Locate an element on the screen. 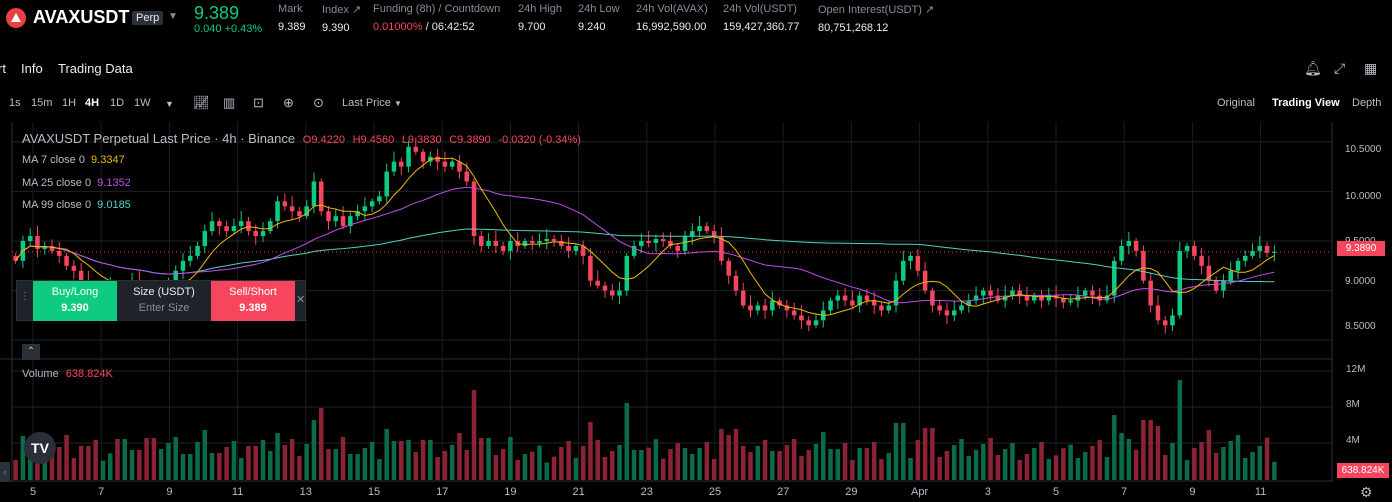  interval-1h: 1H is located at coordinates (69, 103).